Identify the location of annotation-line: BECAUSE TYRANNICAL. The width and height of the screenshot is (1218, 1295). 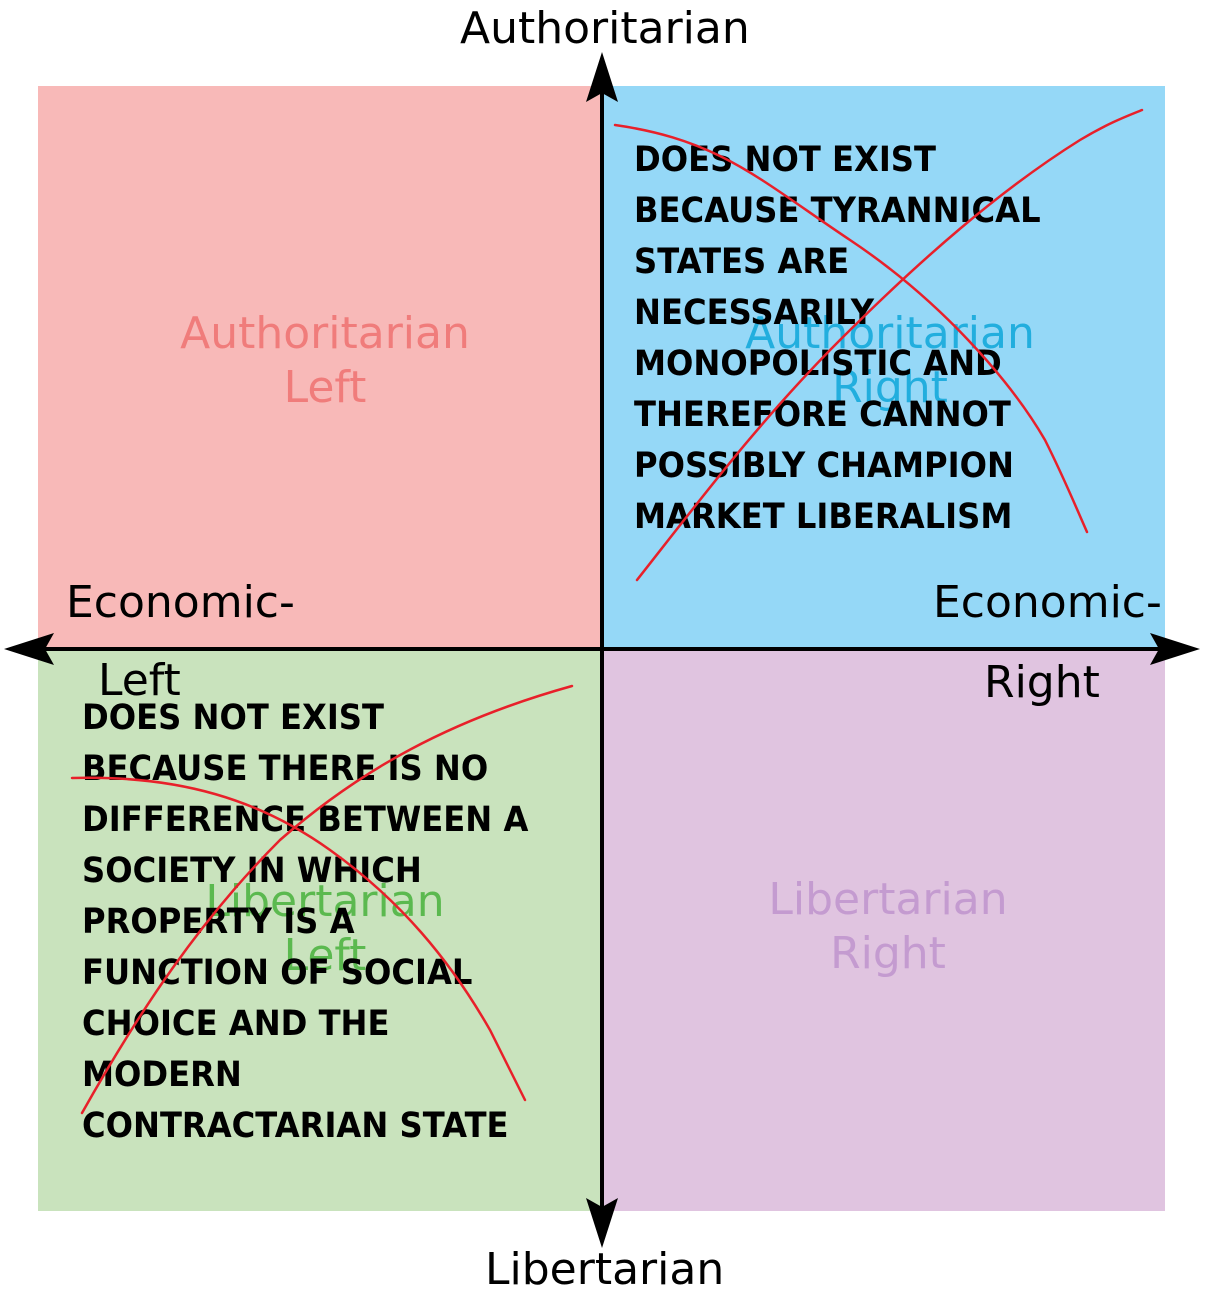
(837, 211).